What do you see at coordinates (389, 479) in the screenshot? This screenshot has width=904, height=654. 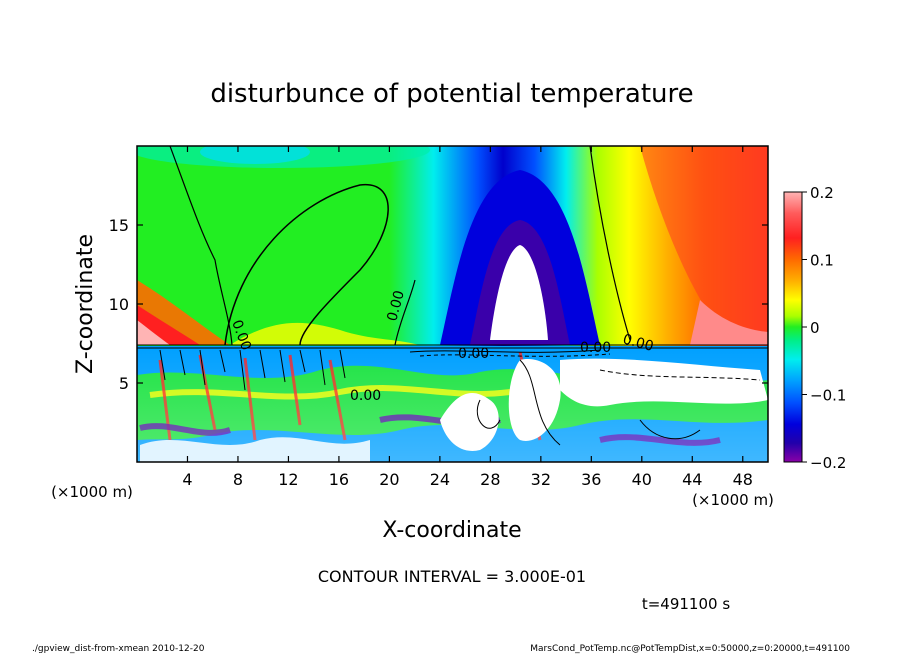 I see `x-tick-label-4: 20` at bounding box center [389, 479].